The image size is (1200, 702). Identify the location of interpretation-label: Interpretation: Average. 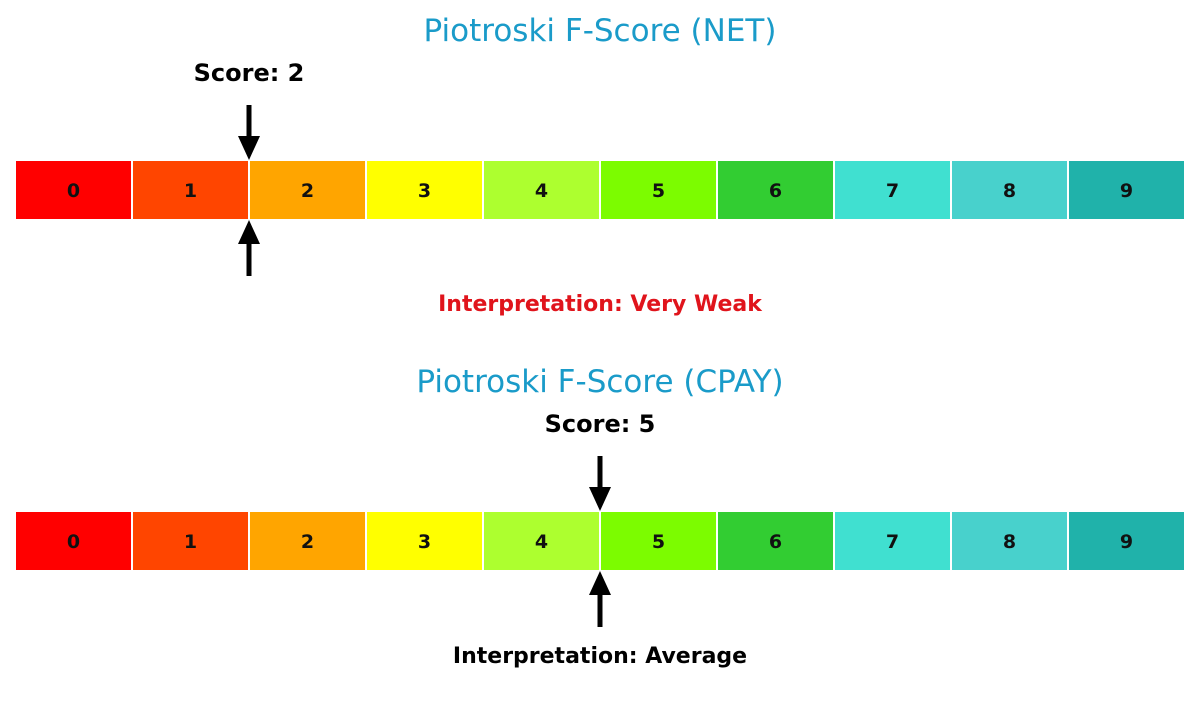
(600, 656).